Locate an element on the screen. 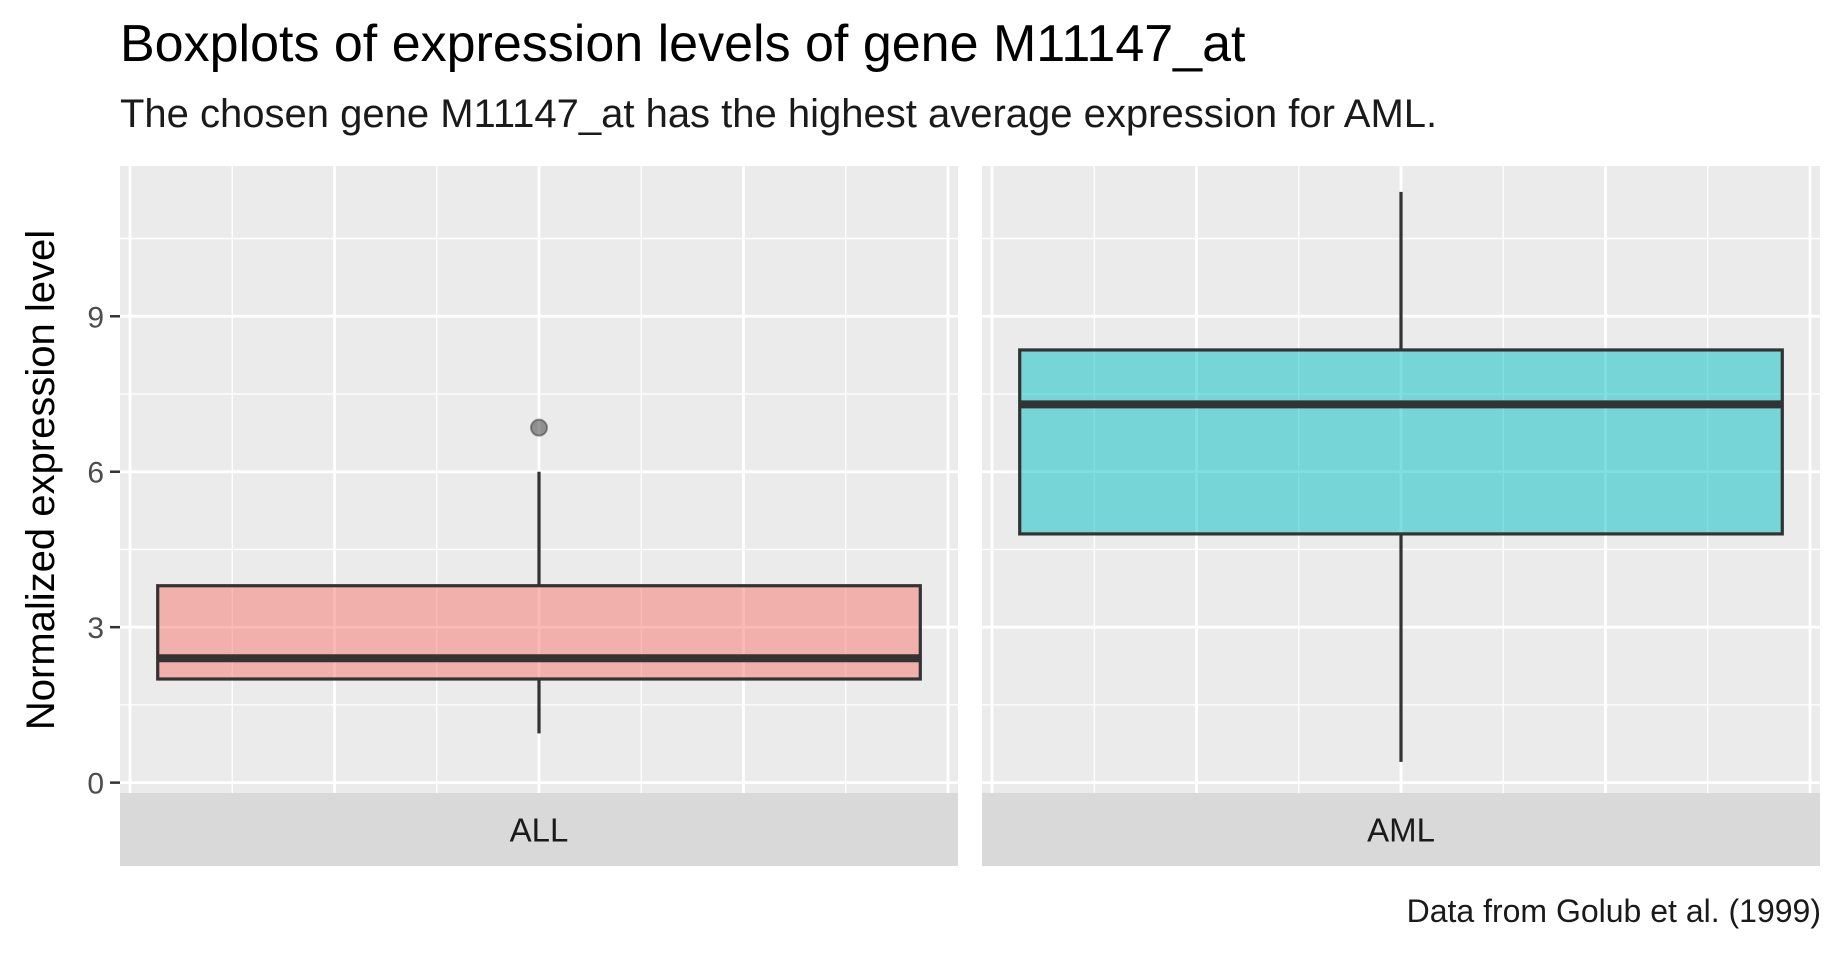 The width and height of the screenshot is (1837, 956). y-axis-label: Normalized expression level is located at coordinates (41, 480).